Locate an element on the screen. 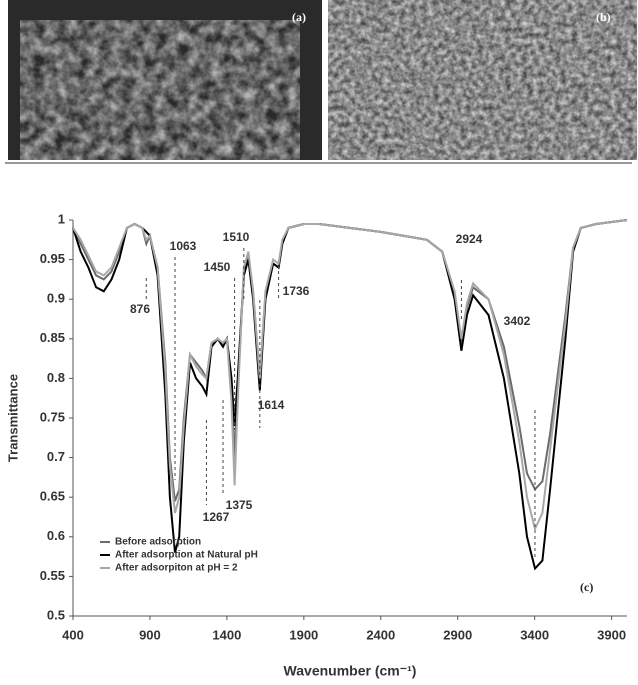 The height and width of the screenshot is (685, 638). y-tick-label: 0.5 is located at coordinates (56, 614).